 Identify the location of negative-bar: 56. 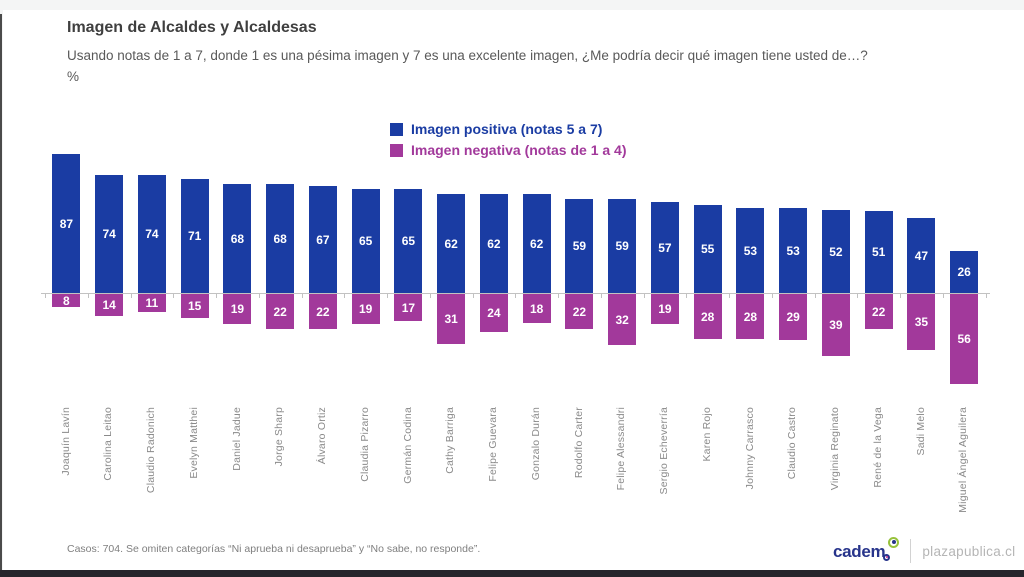
(964, 339).